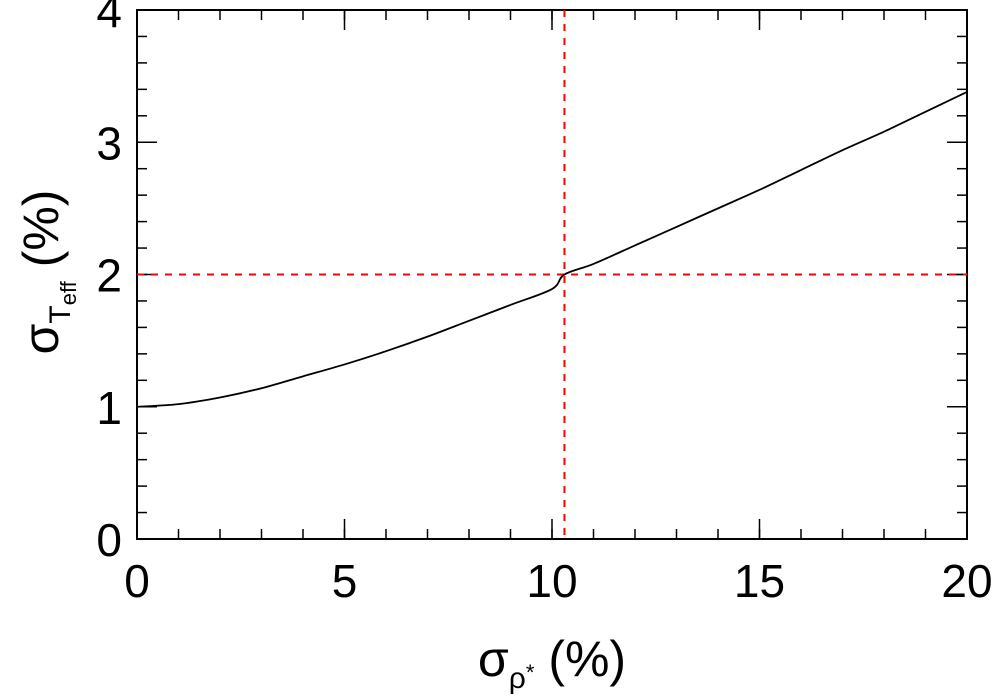 The width and height of the screenshot is (1000, 697). What do you see at coordinates (517, 678) in the screenshot?
I see `x-axis-label-sub: ρ` at bounding box center [517, 678].